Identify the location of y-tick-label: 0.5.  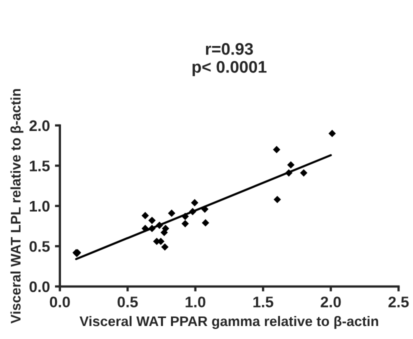
(40, 246).